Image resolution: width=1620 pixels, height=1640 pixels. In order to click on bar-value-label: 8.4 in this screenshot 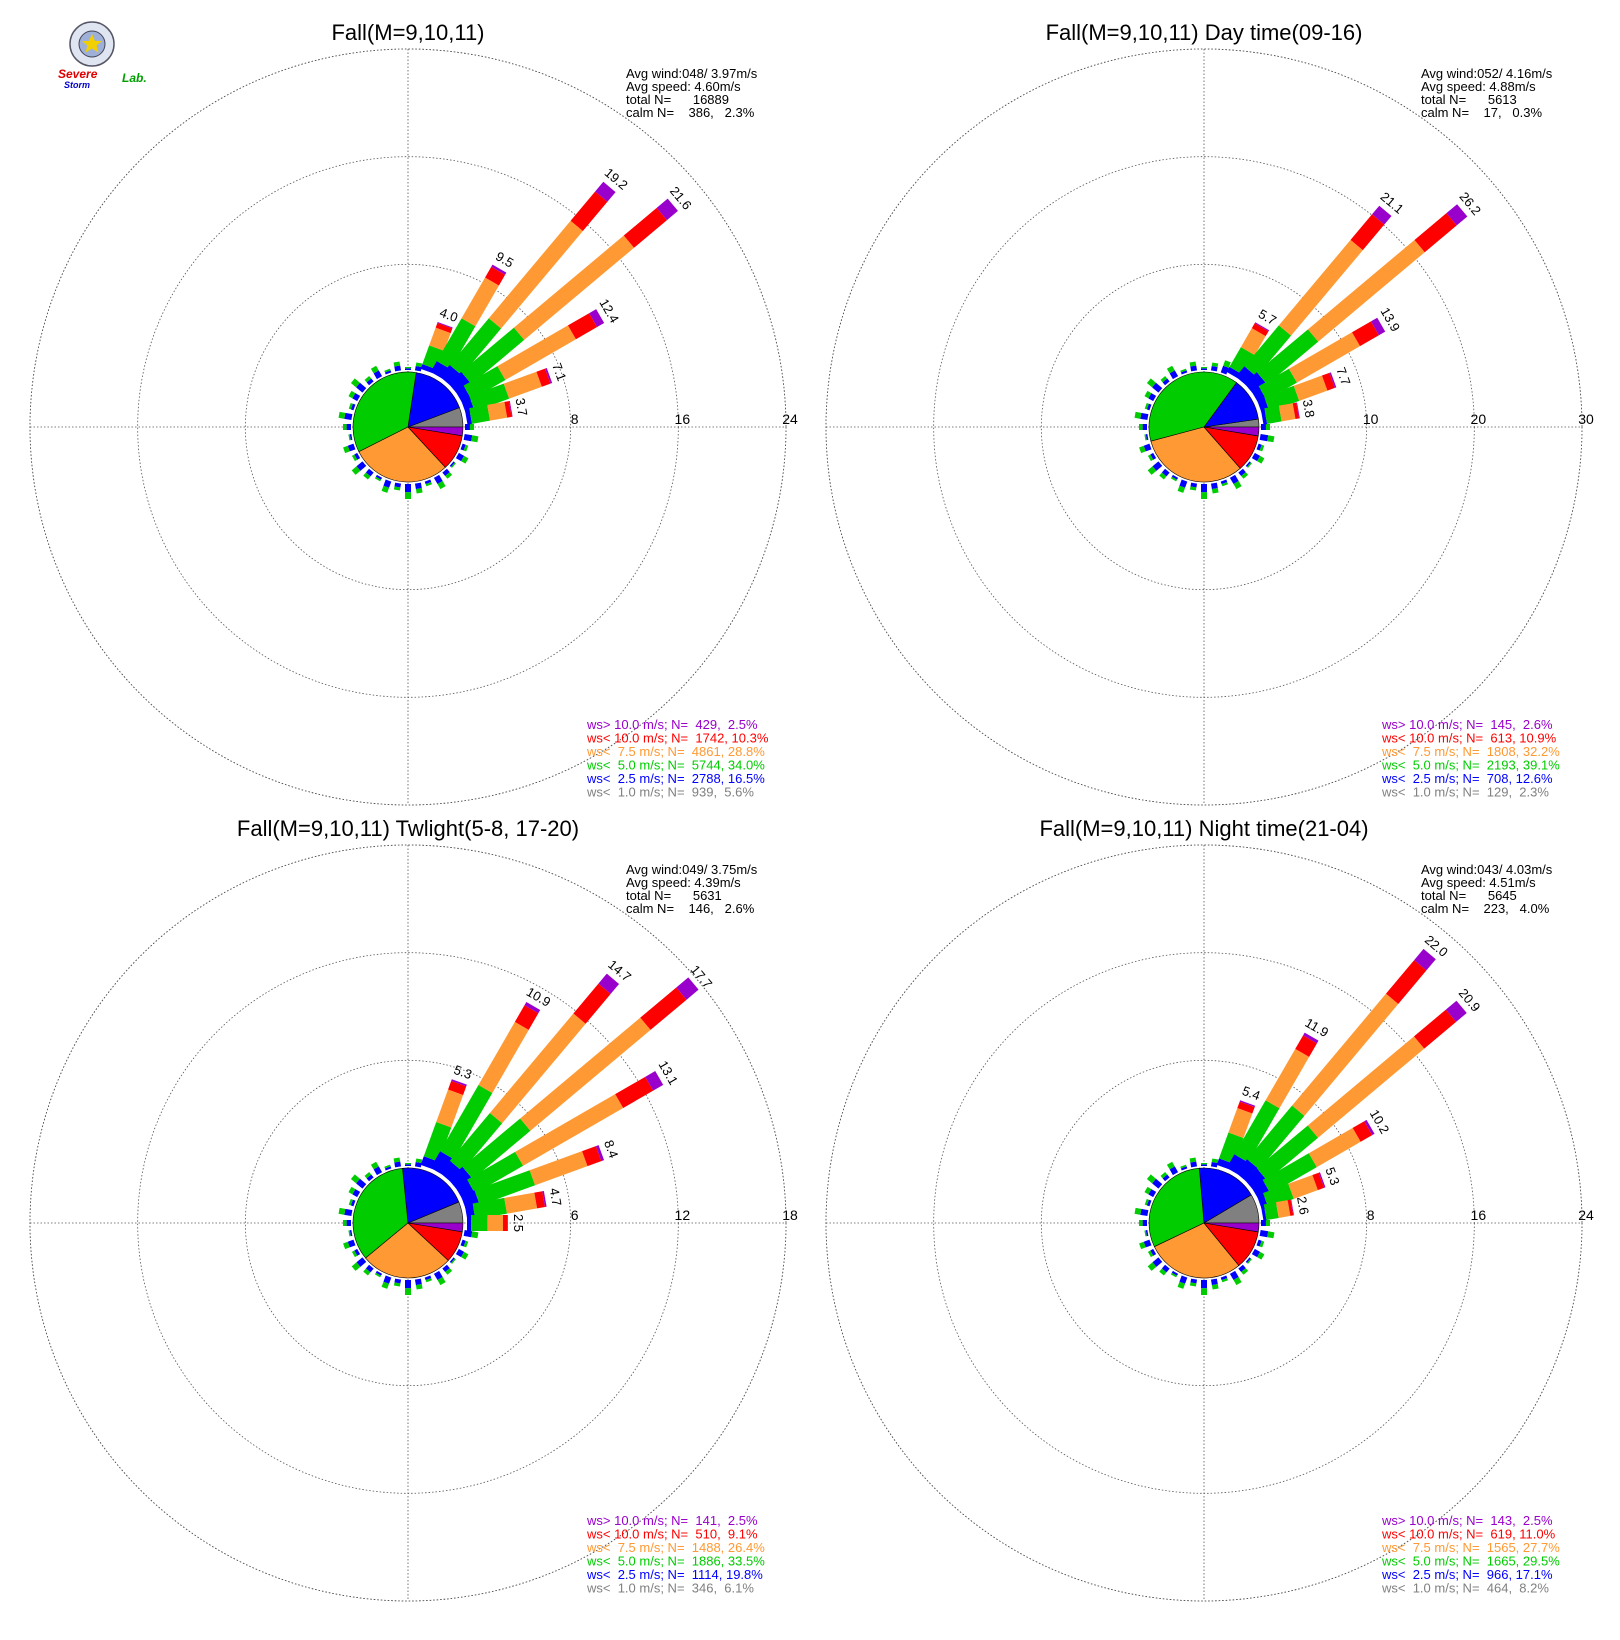, I will do `click(611, 1149)`.